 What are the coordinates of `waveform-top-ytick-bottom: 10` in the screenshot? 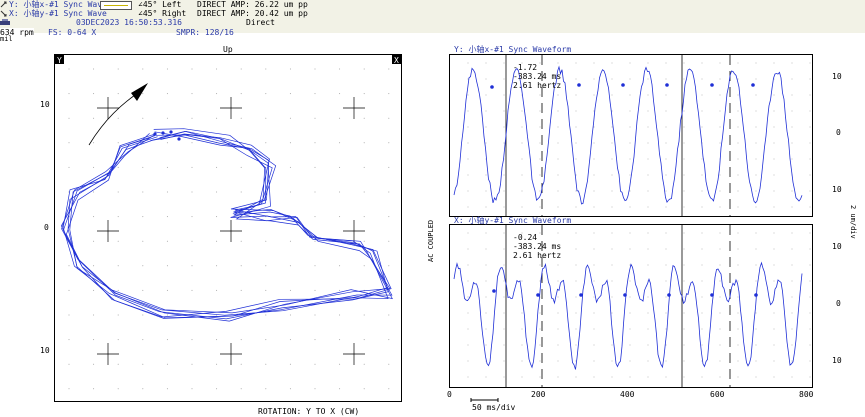 It's located at (837, 189).